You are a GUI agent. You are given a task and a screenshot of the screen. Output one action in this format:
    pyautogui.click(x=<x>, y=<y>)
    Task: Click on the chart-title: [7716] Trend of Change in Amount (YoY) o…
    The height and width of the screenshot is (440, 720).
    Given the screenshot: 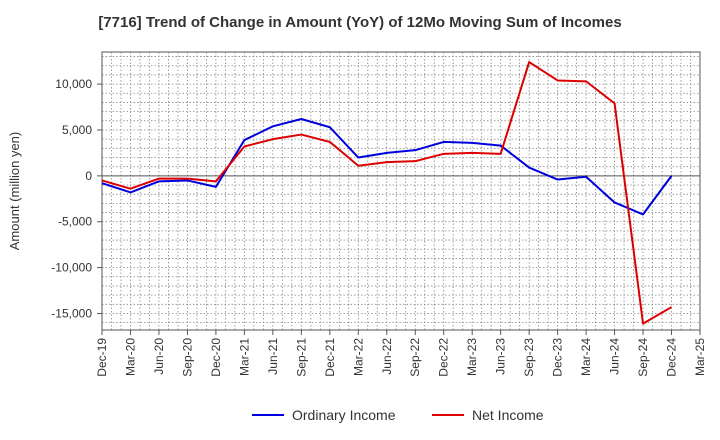 What is the action you would take?
    pyautogui.click(x=360, y=22)
    